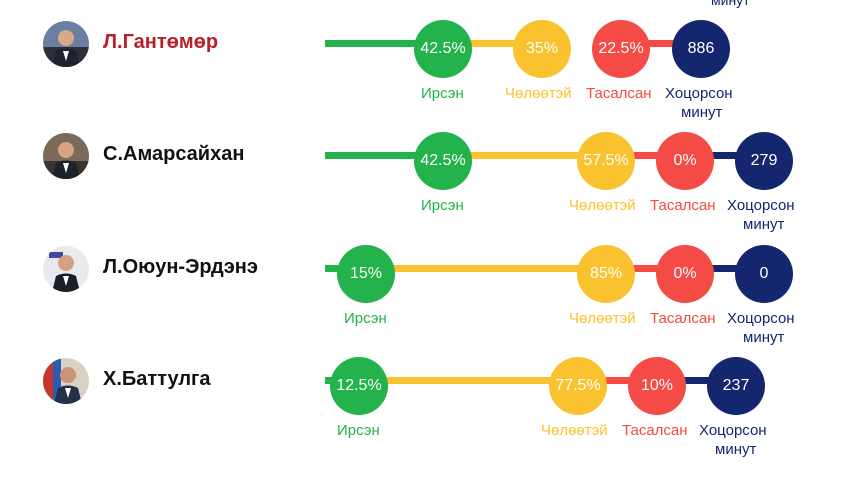 The image size is (846, 493). I want to click on free-percent: 77.5%, so click(578, 386).